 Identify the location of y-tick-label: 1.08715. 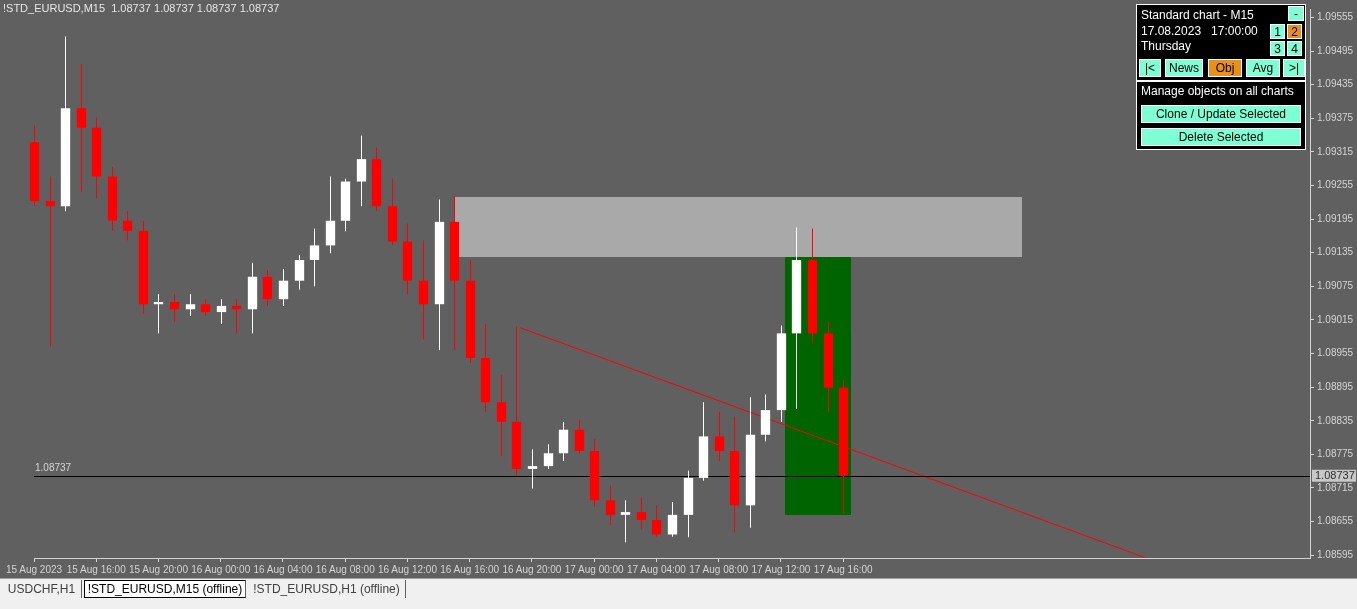
(1335, 487).